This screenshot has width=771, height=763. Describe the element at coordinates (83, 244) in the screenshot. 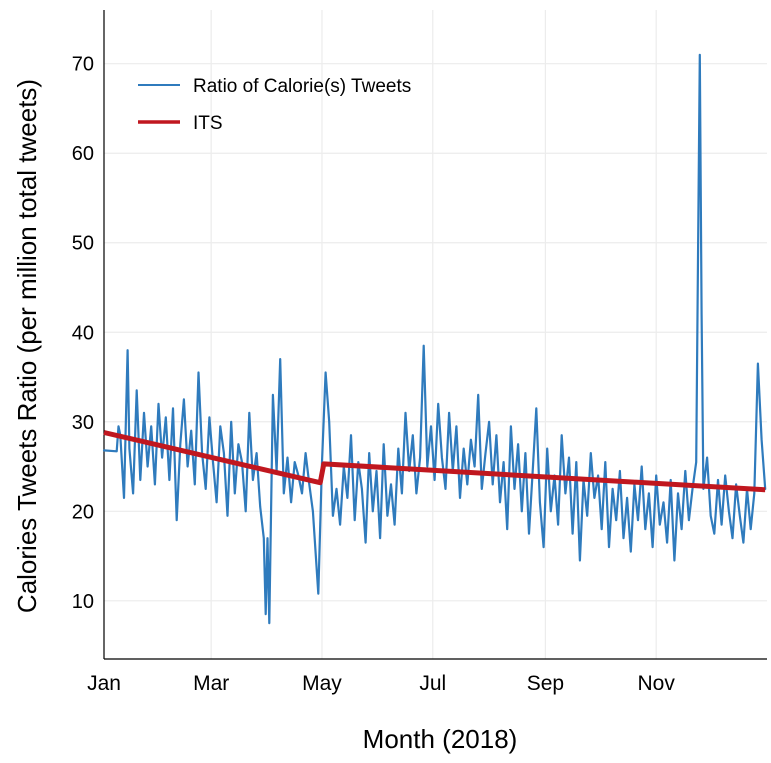

I see `y-tick-label: 50` at that location.